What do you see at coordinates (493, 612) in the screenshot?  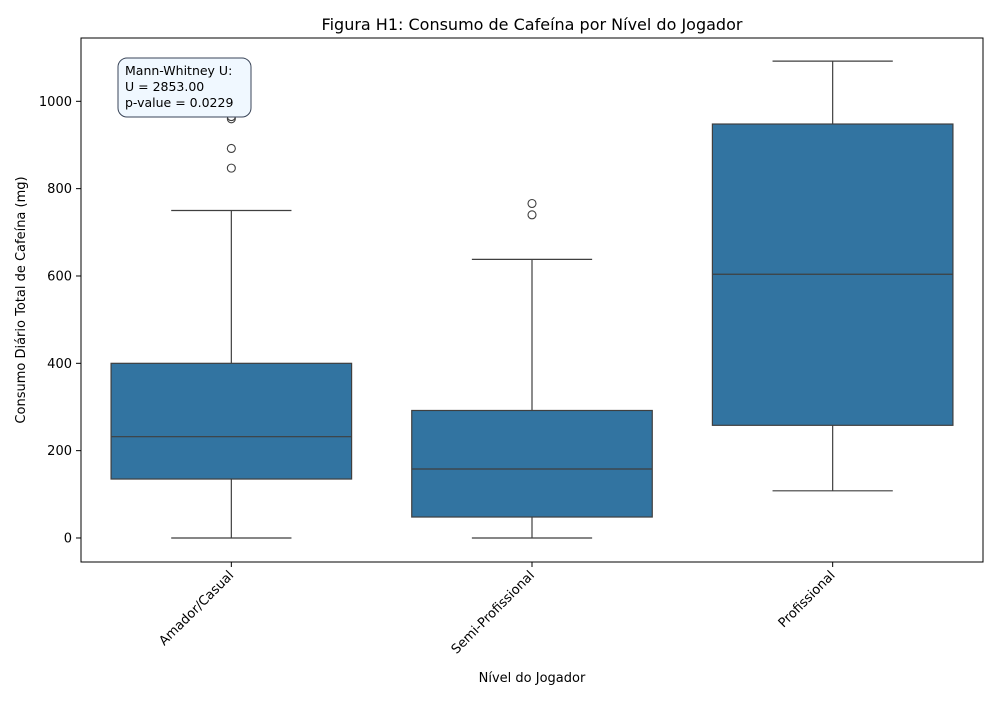 I see `x-tick-label: Semi-Profissional` at bounding box center [493, 612].